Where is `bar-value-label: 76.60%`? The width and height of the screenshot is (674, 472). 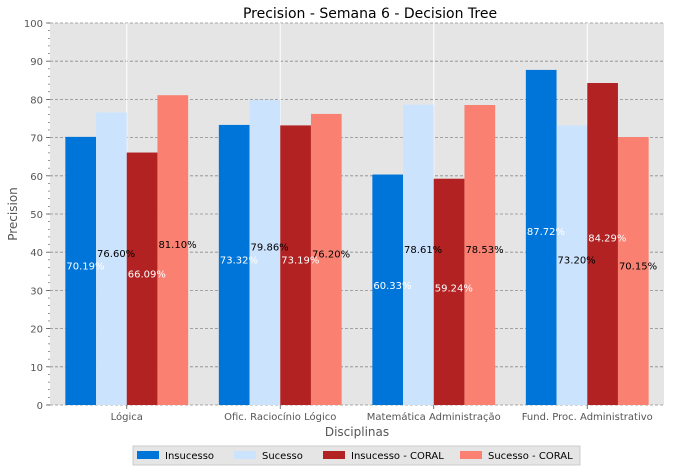 bar-value-label: 76.60% is located at coordinates (116, 254).